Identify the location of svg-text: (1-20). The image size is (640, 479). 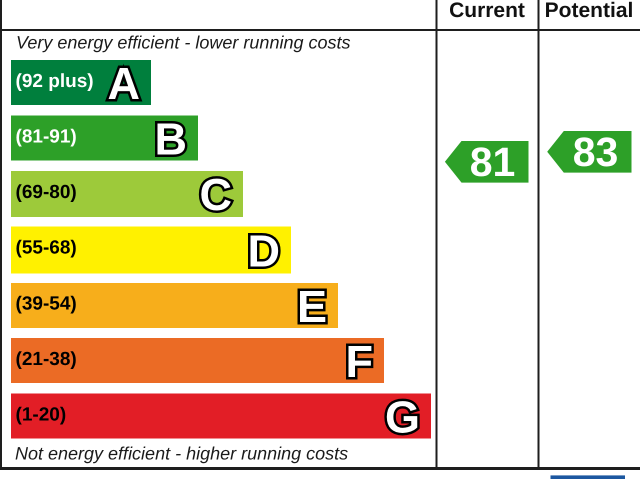
(41, 415).